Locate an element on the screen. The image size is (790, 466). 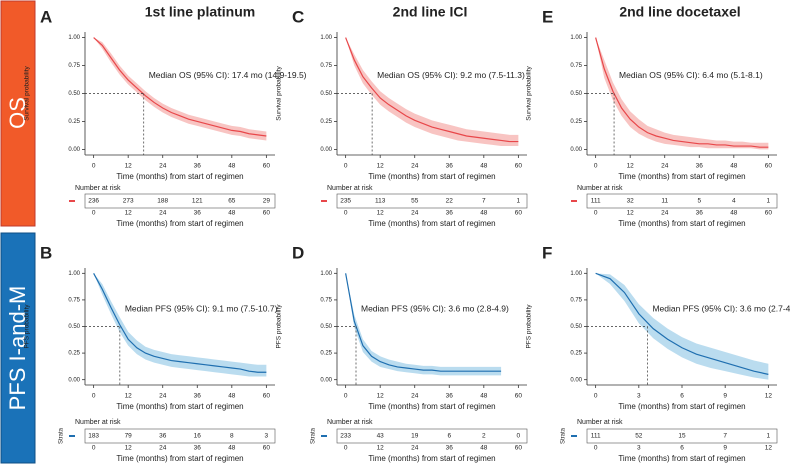
risk-count: 65 is located at coordinates (232, 201).